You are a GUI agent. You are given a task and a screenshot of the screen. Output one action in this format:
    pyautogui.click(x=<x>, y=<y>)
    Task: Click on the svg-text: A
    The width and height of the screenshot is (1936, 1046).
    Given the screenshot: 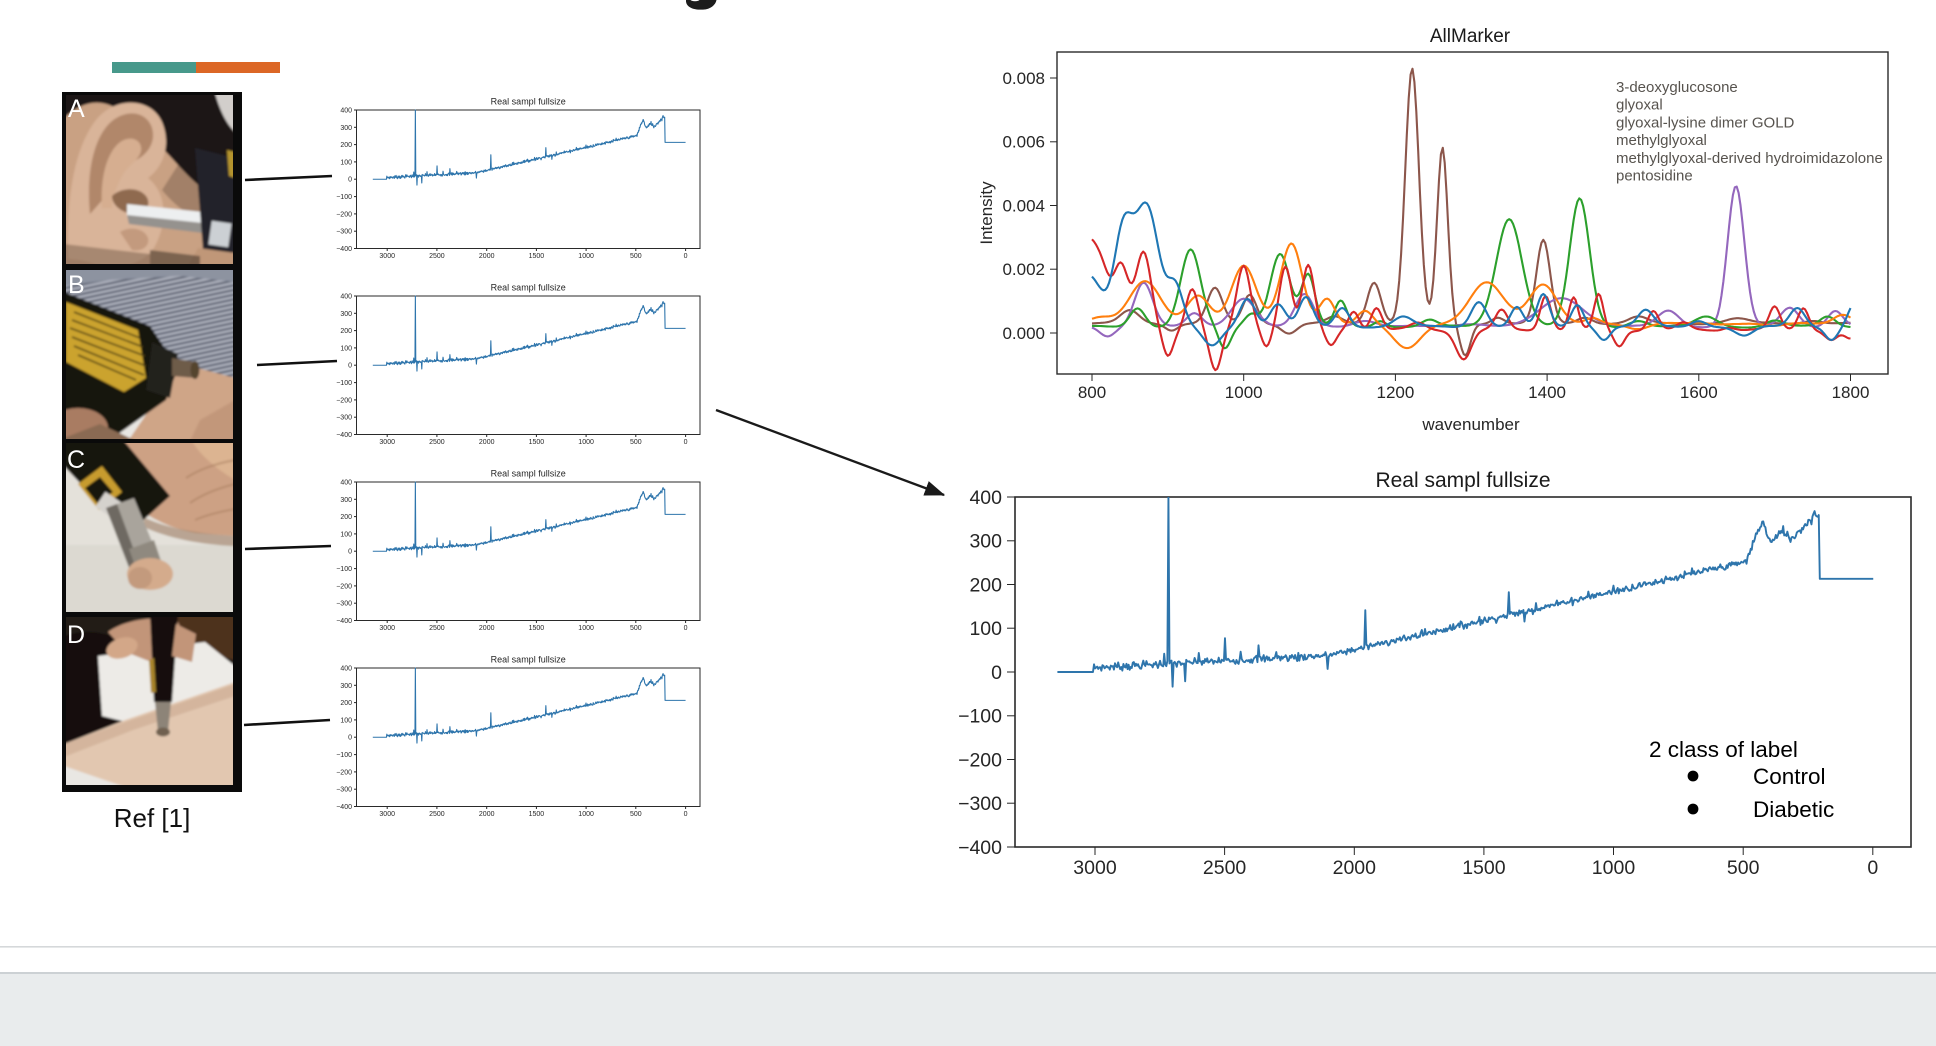 What is the action you would take?
    pyautogui.click(x=76, y=109)
    